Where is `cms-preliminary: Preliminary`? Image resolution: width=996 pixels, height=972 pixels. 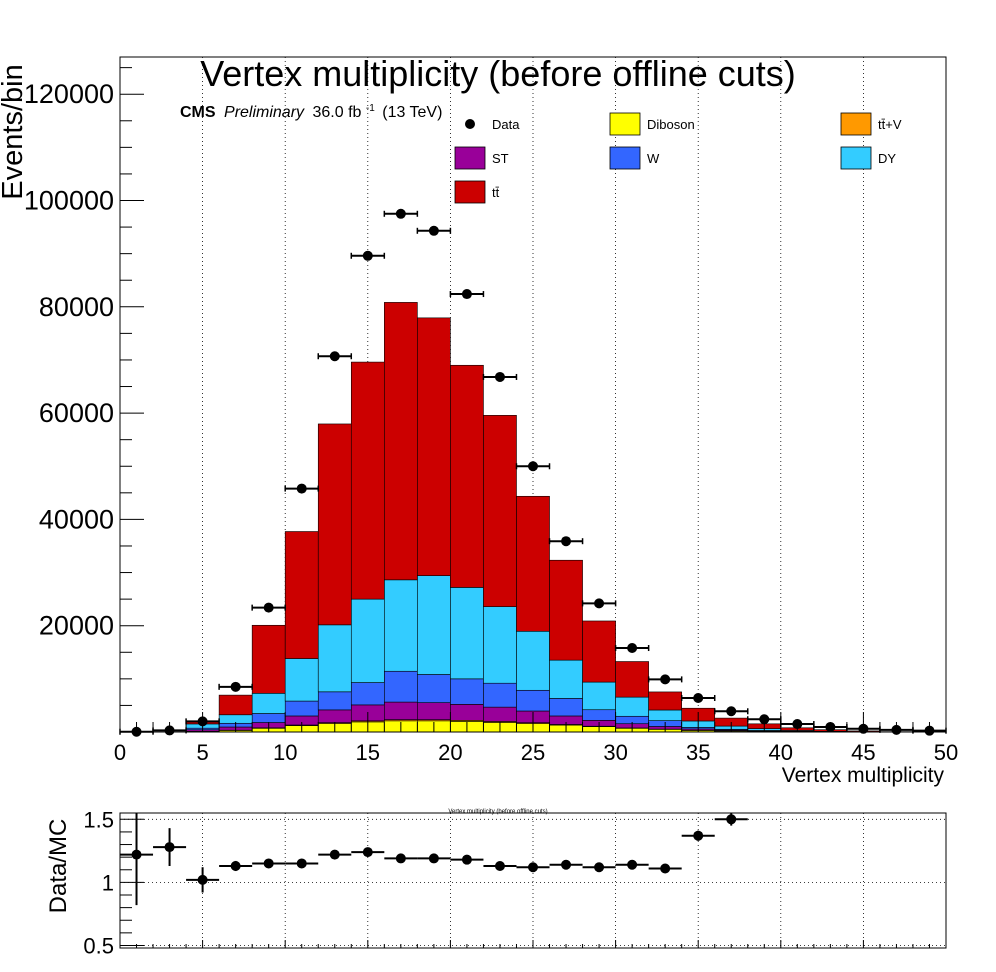
cms-preliminary: Preliminary is located at coordinates (264, 112).